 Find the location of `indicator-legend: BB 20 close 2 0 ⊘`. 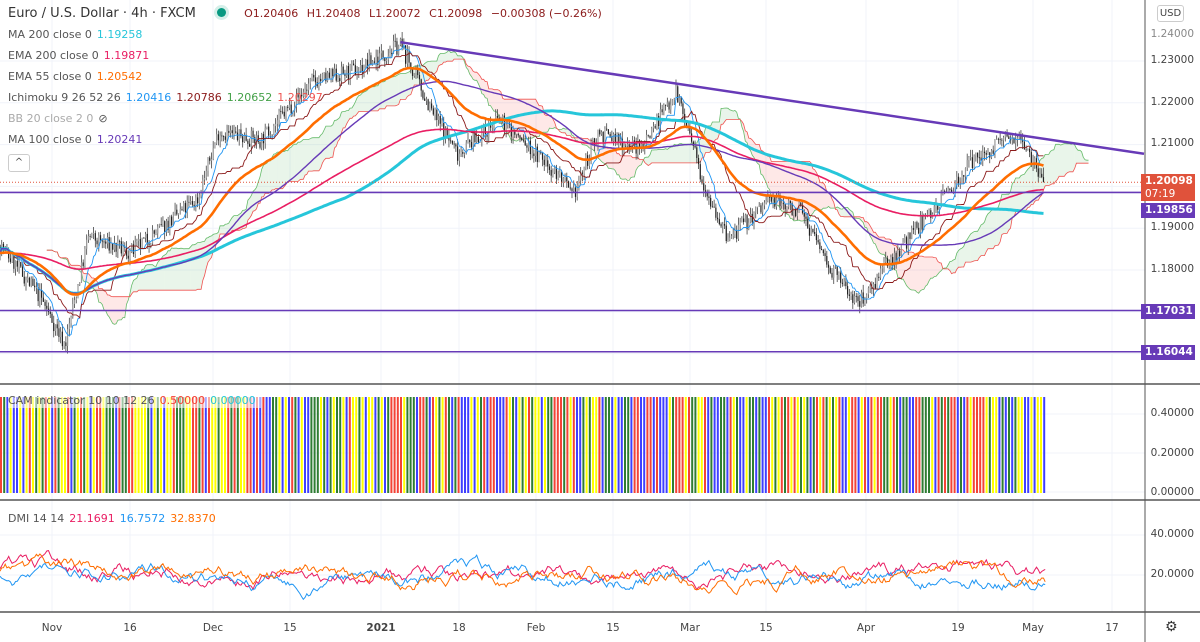

indicator-legend: BB 20 close 2 0 ⊘ is located at coordinates (60, 119).